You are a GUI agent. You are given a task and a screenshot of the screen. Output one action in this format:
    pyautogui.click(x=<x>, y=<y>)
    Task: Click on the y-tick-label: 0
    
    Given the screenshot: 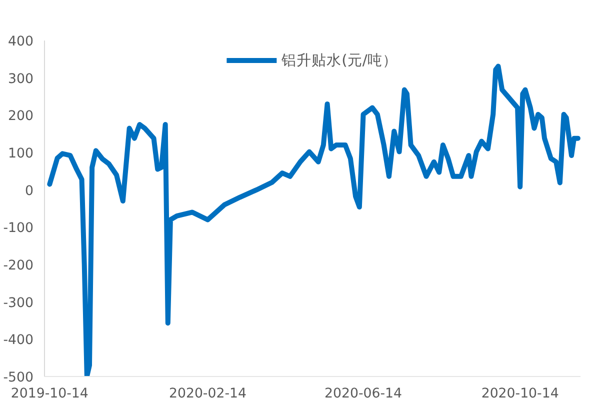 What is the action you would take?
    pyautogui.click(x=29, y=191)
    